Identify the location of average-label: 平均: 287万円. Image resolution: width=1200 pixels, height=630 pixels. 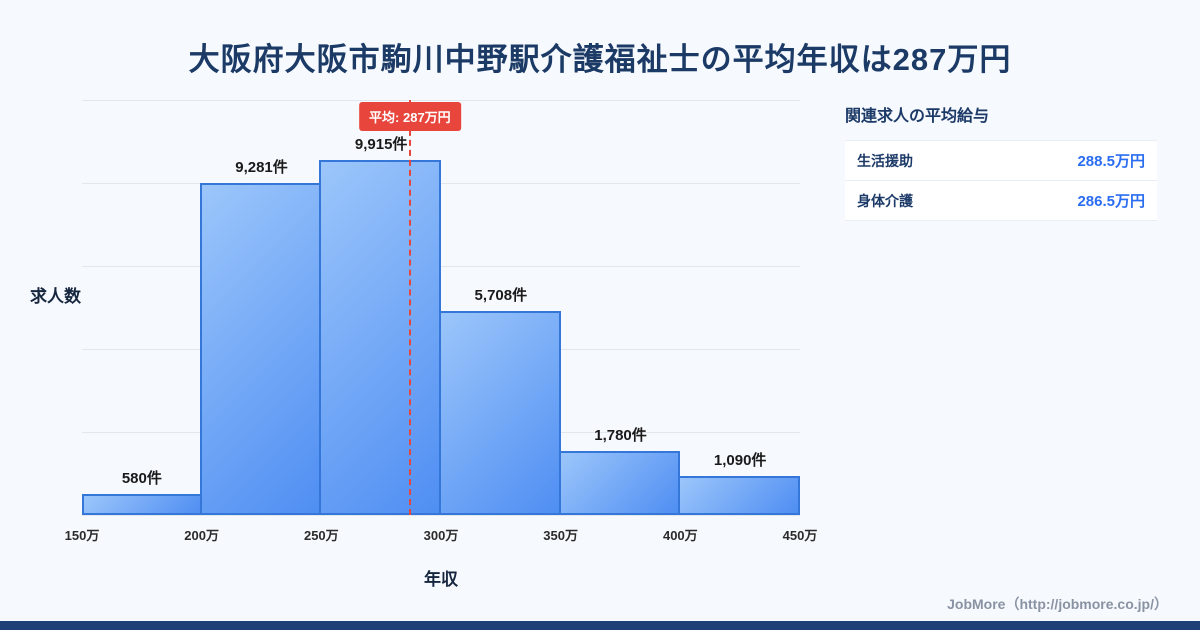
(410, 116).